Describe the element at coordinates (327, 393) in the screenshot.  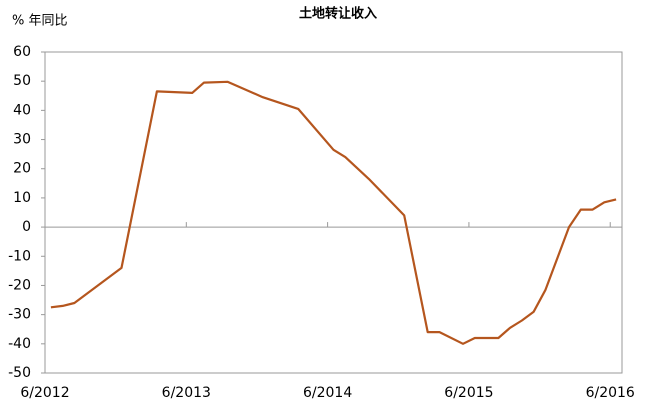
I see `x-tick-label: 6/2014` at that location.